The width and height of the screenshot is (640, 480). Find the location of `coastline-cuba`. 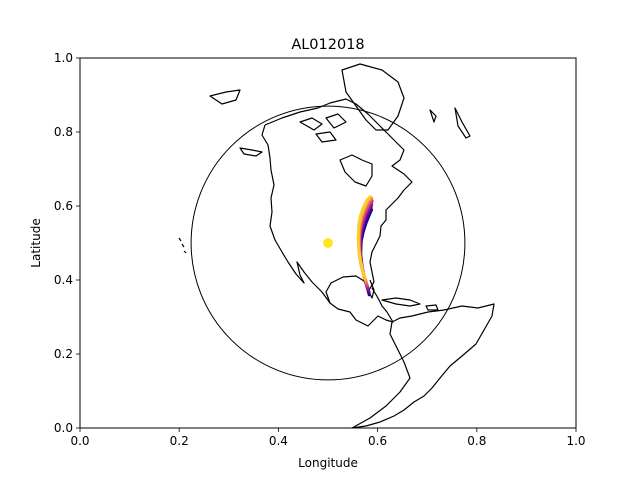

coastline-cuba is located at coordinates (401, 302).